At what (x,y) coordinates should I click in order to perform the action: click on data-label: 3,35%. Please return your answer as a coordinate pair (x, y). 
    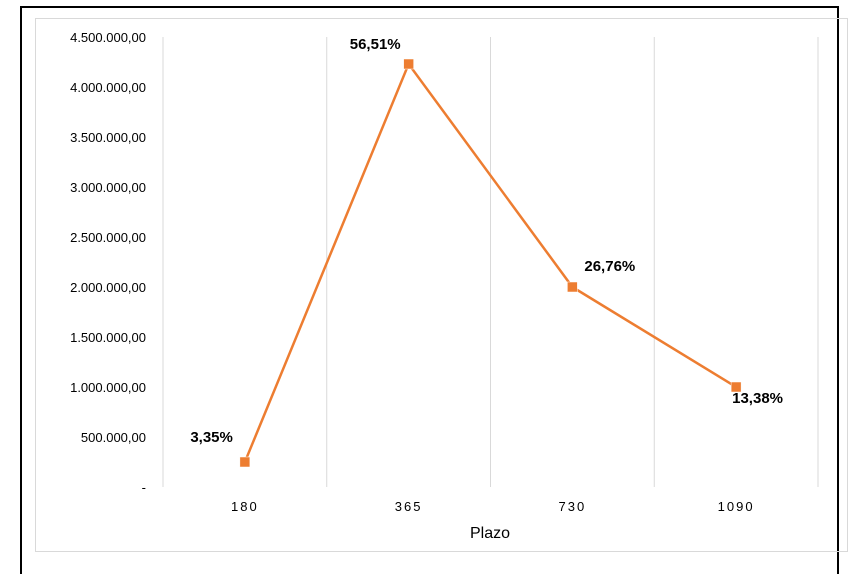
    Looking at the image, I should click on (211, 437).